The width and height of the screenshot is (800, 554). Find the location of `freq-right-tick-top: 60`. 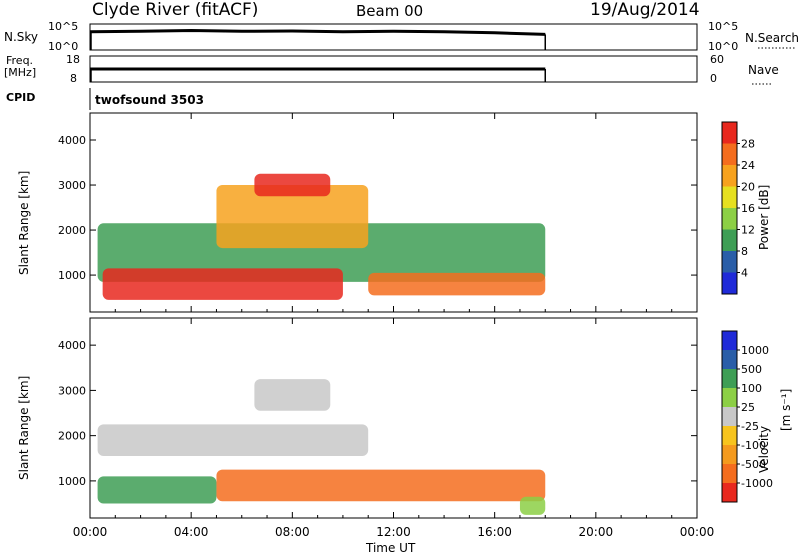

freq-right-tick-top: 60 is located at coordinates (717, 59).